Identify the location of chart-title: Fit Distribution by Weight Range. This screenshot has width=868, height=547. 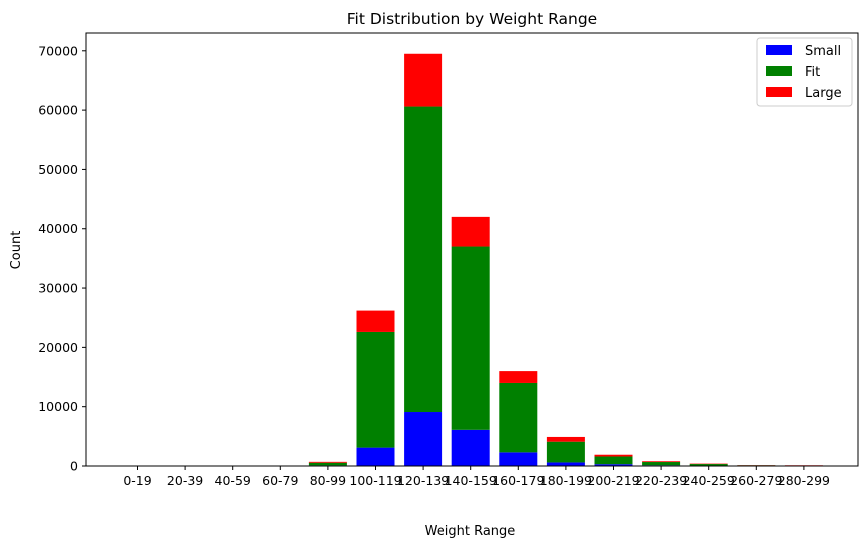
(472, 19).